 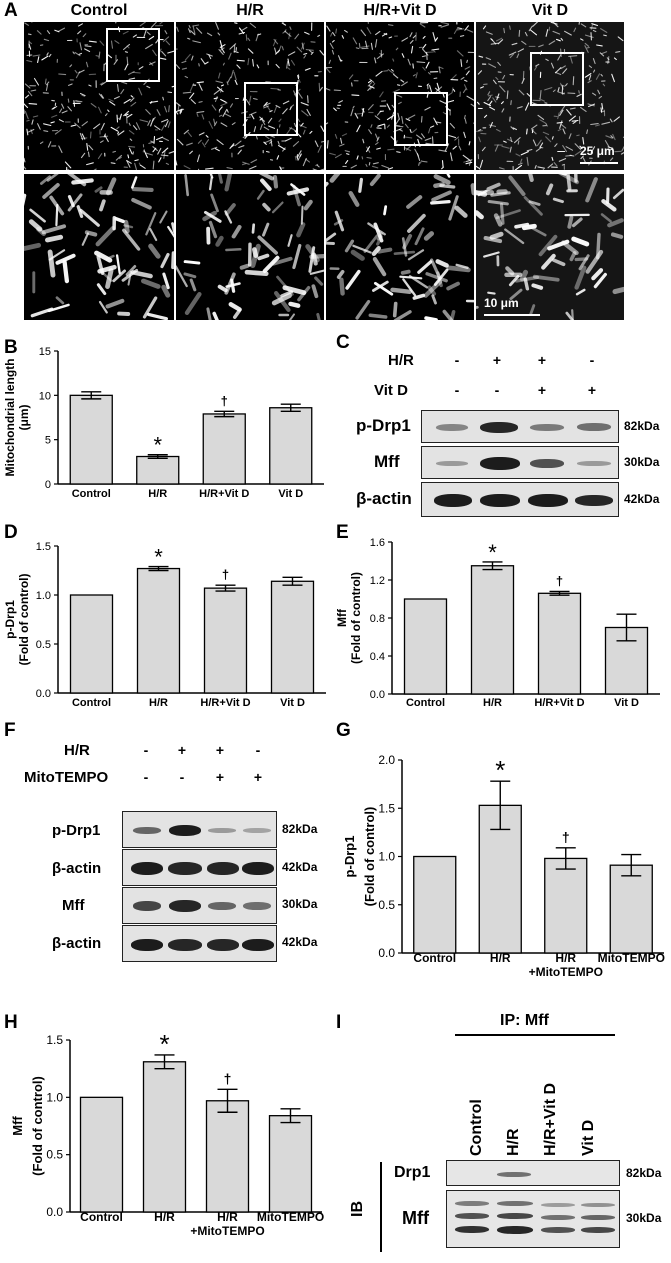 What do you see at coordinates (500, 958) in the screenshot?
I see `x-category-label: H/R` at bounding box center [500, 958].